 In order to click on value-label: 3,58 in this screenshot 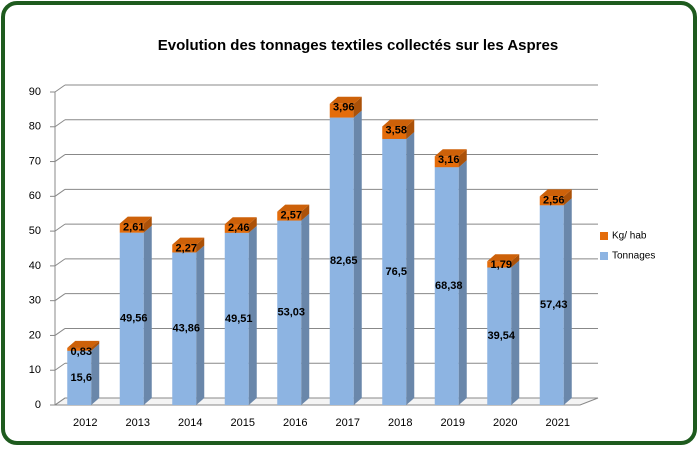, I will do `click(396, 130)`.